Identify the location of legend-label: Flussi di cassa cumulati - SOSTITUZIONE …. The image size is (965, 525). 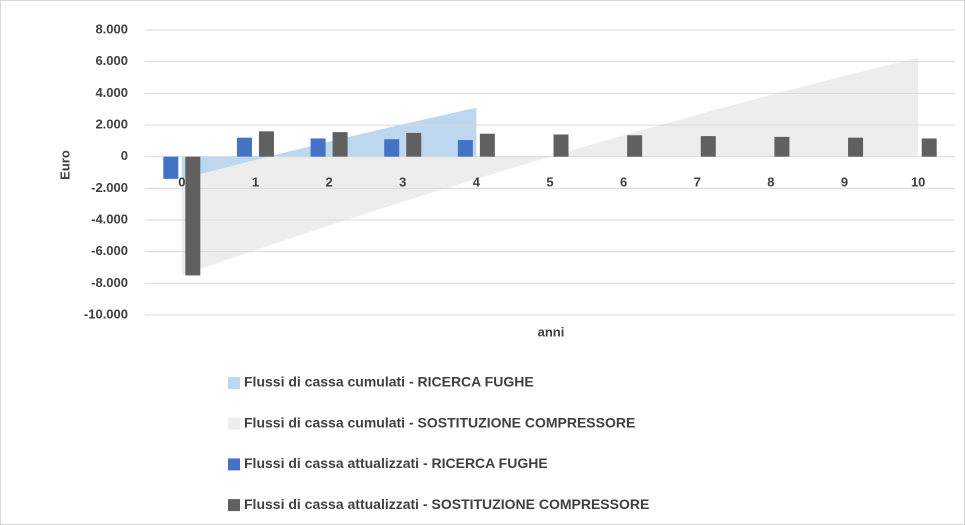
(439, 422).